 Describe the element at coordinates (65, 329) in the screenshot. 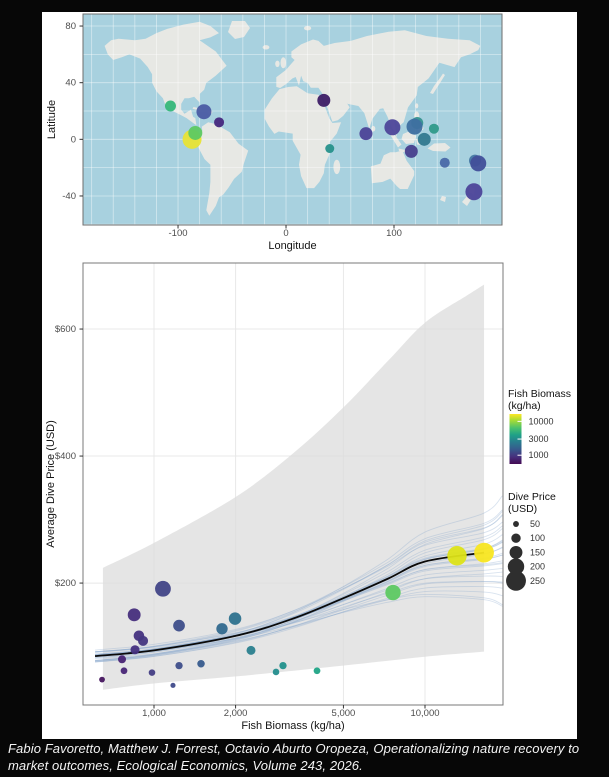

I see `y-tick-label: $600` at that location.